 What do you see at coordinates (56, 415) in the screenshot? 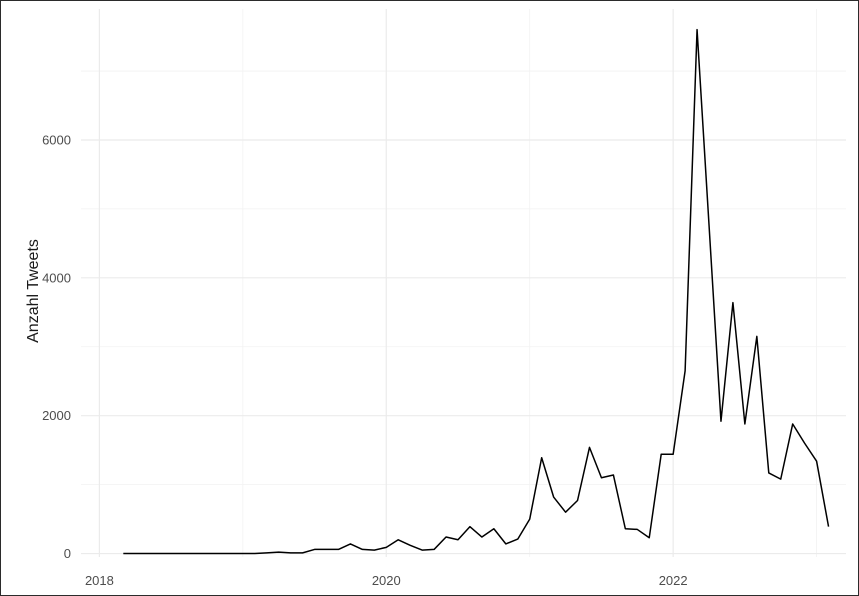
I see `y-tick-label: 2000` at bounding box center [56, 415].